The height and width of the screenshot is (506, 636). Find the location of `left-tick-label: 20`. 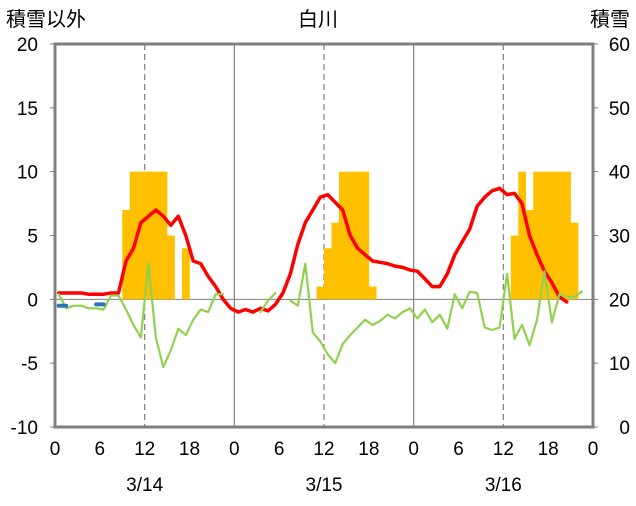

left-tick-label: 20 is located at coordinates (27, 45).